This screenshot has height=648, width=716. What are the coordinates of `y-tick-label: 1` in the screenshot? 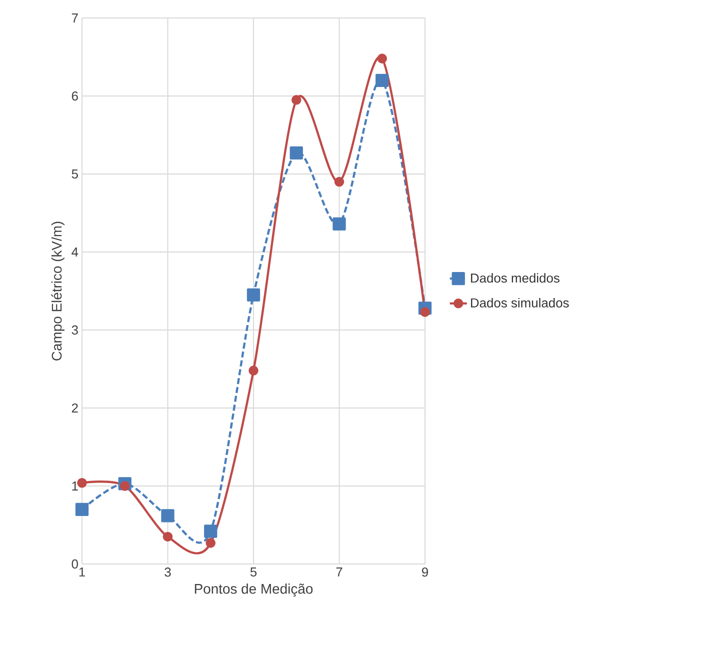 It's located at (75, 486).